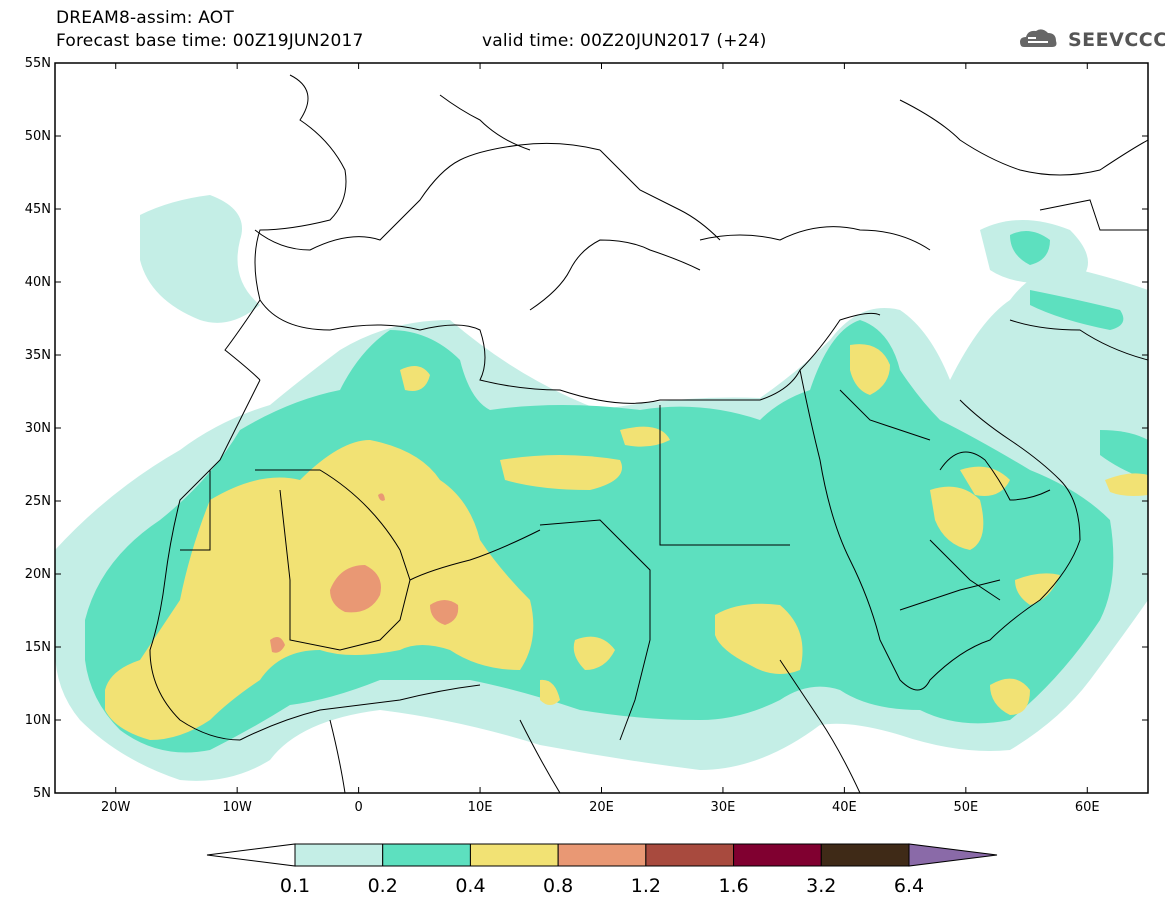 The width and height of the screenshot is (1165, 905). I want to click on lat-tick-label: 45N, so click(38, 209).